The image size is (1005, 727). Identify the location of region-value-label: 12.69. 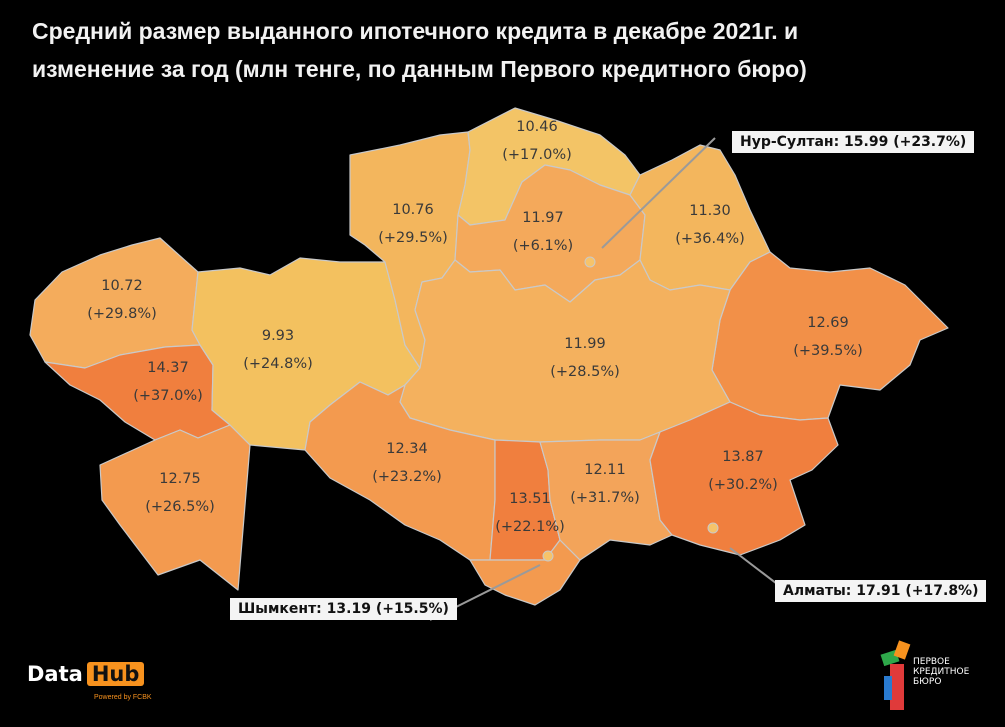
(828, 323).